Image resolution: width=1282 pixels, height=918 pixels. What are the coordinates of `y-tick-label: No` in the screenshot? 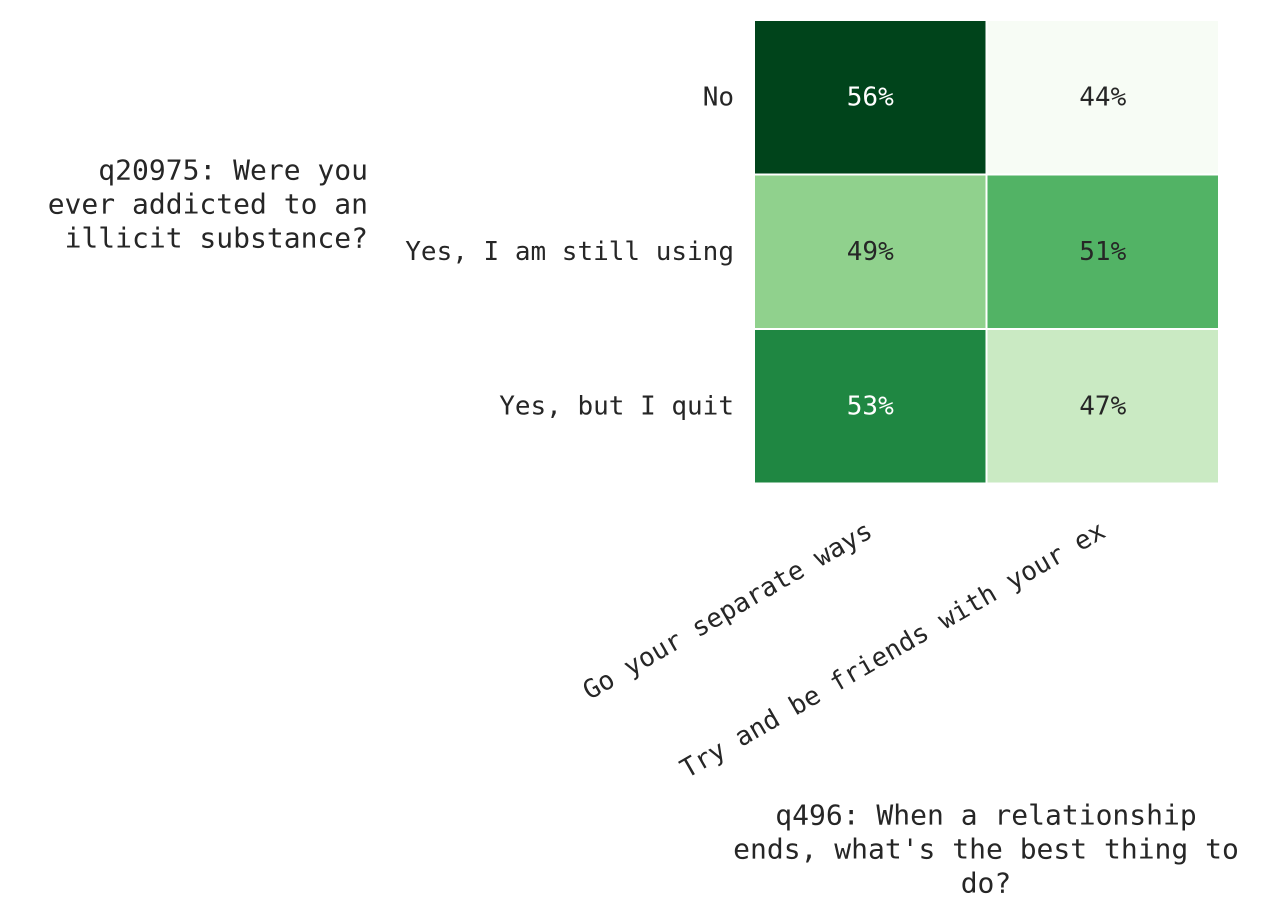 It's located at (718, 97).